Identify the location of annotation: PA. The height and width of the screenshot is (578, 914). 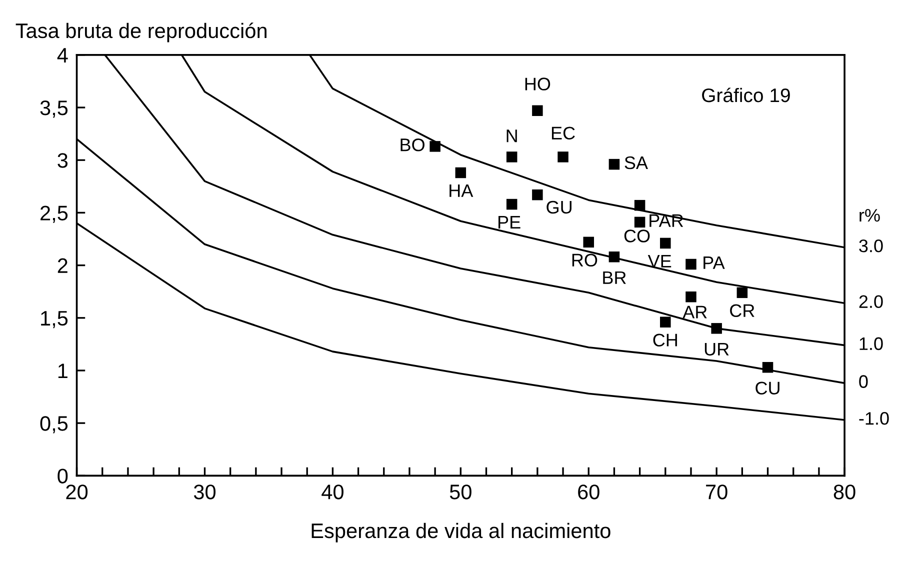
(714, 262).